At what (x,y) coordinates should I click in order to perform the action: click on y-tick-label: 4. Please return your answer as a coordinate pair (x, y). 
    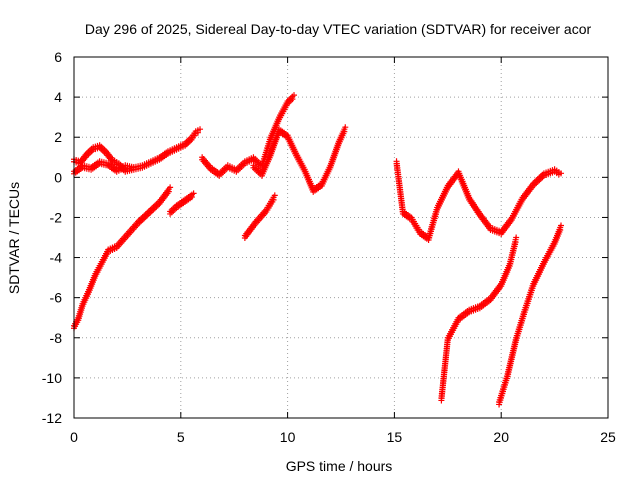
    Looking at the image, I should click on (58, 97).